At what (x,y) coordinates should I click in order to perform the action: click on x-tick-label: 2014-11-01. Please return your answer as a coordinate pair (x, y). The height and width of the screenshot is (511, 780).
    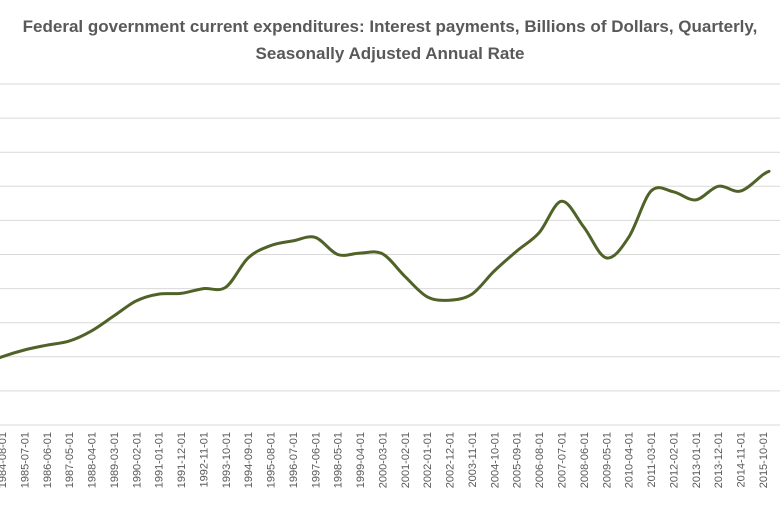
    Looking at the image, I should click on (742, 459).